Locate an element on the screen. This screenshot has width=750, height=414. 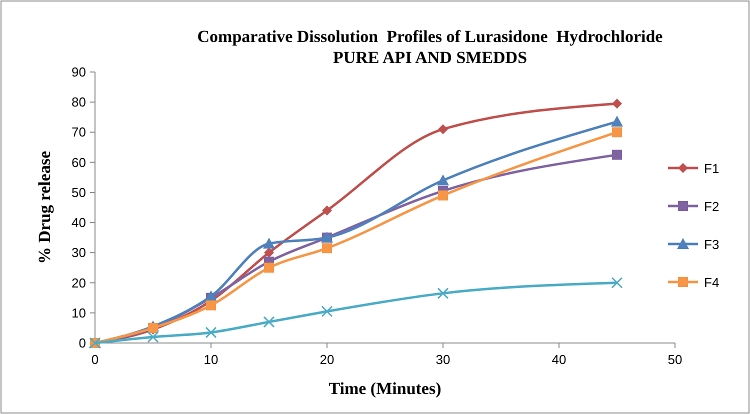
y-tick-label: 20 is located at coordinates (79, 282).